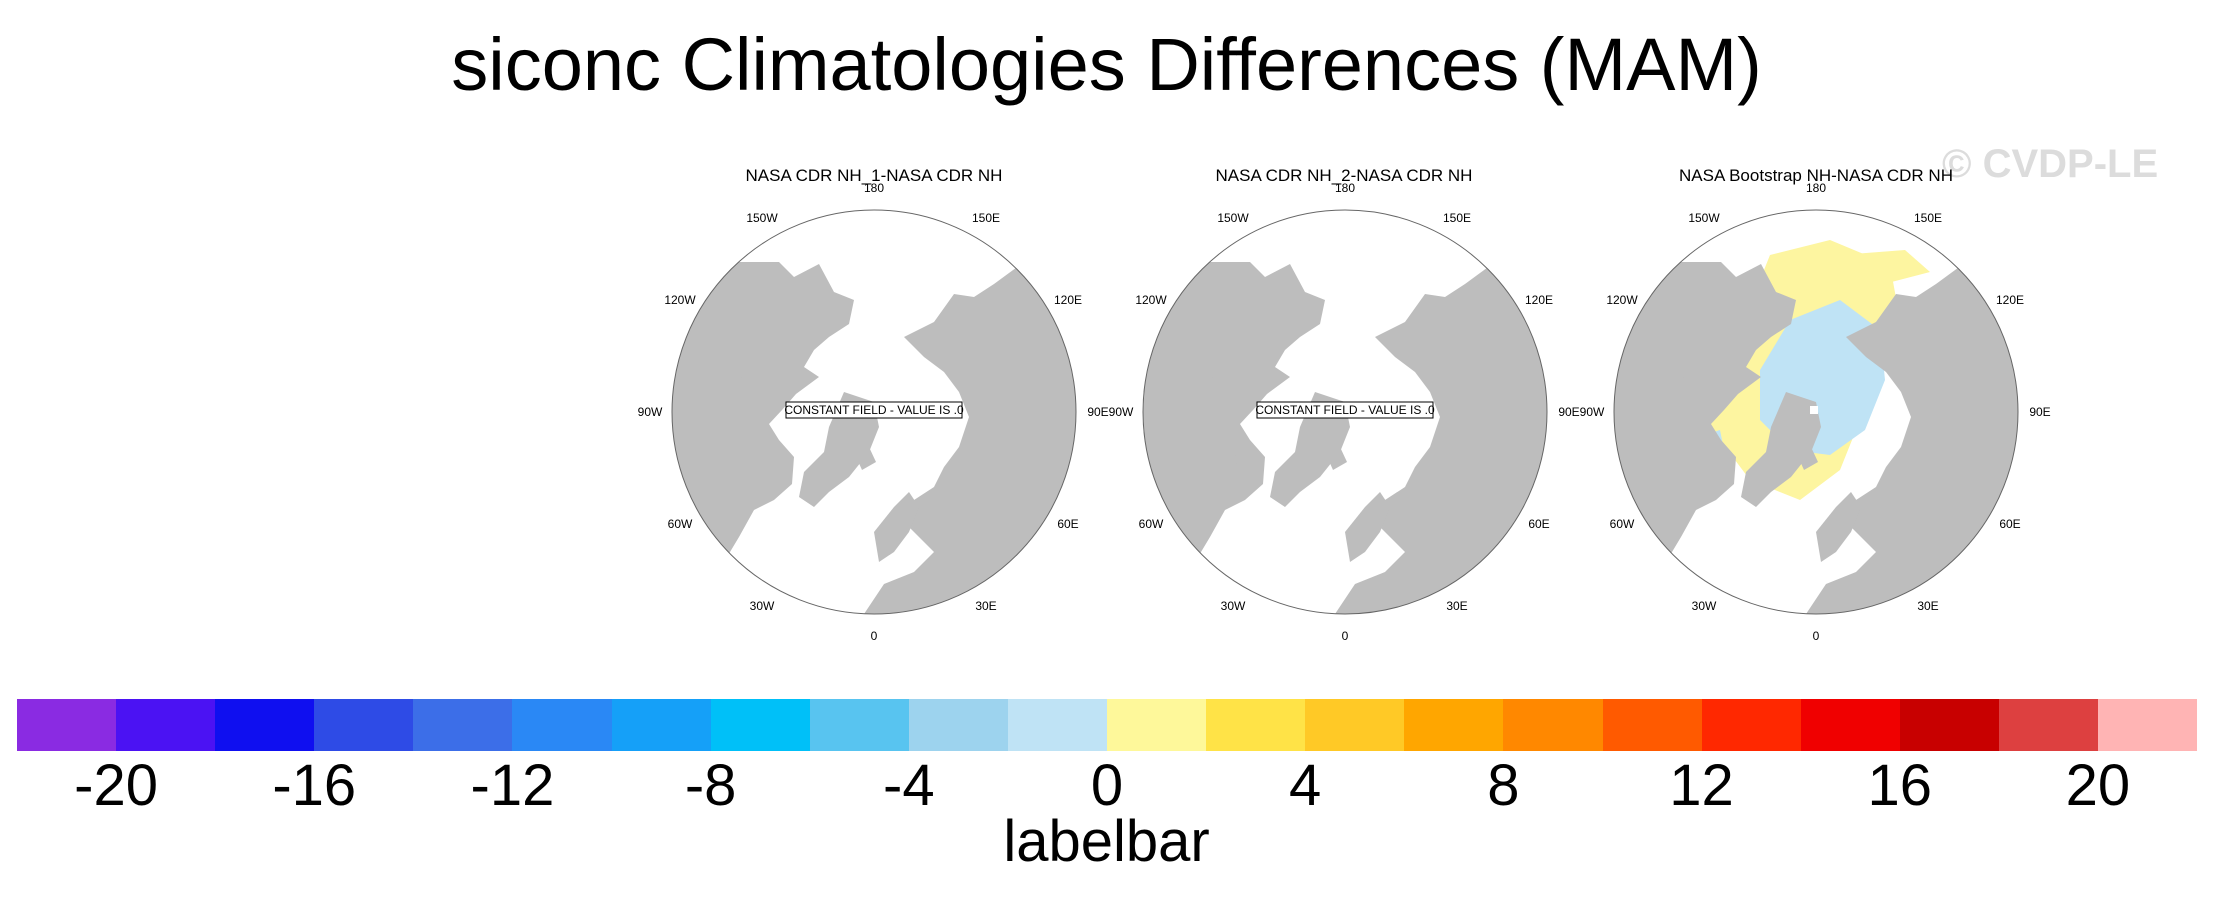  What do you see at coordinates (710, 785) in the screenshot?
I see `labelbar-tick: -8` at bounding box center [710, 785].